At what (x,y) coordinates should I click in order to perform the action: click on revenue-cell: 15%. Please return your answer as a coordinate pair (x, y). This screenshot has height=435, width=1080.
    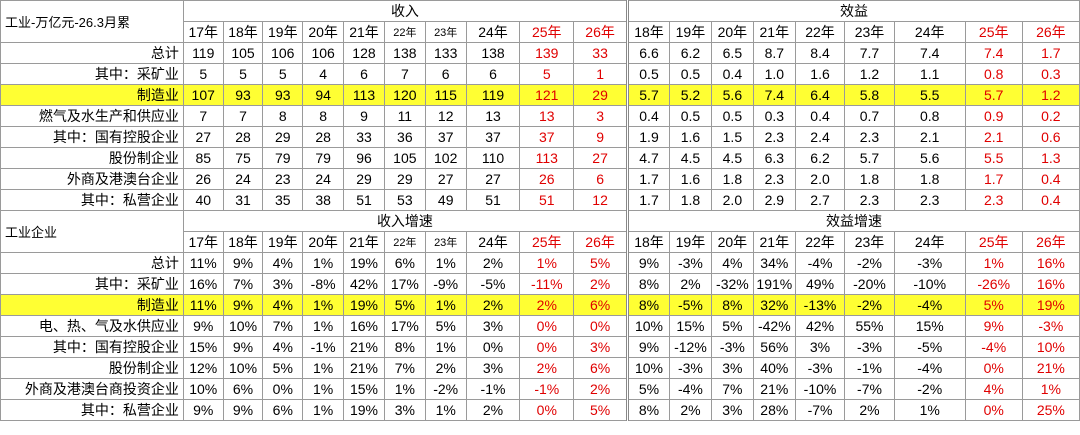
    Looking at the image, I should click on (203, 347).